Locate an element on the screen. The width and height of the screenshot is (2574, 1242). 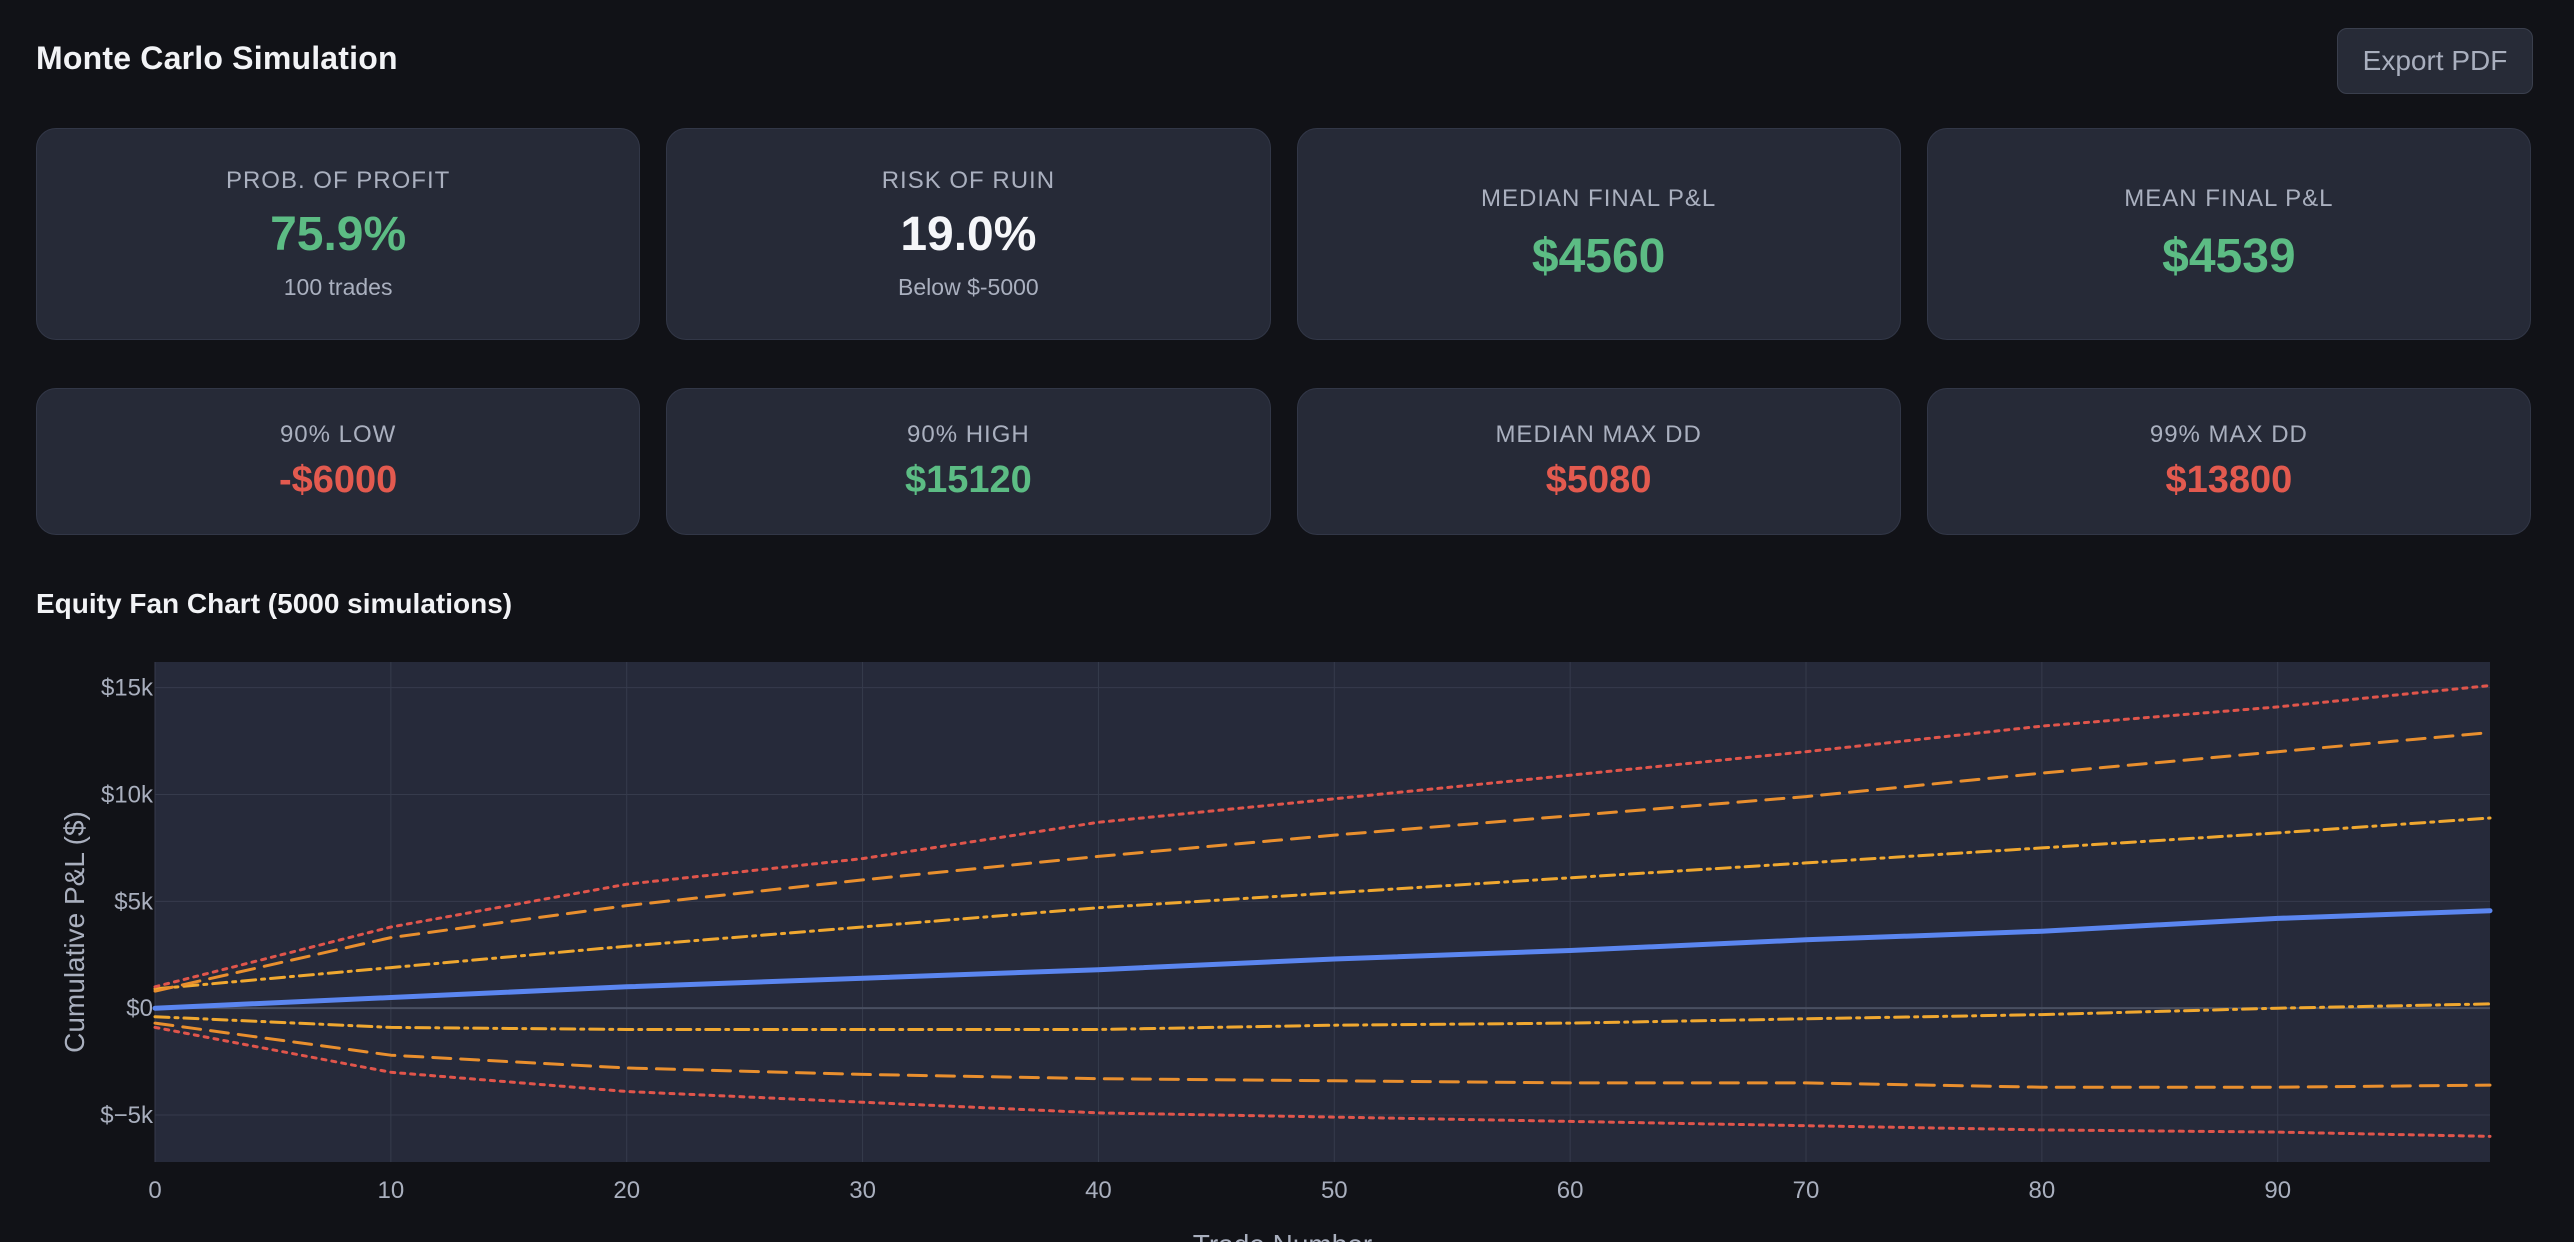
stat-card-prob-profit: PROB. OF PROFIT 75.9% 100 trades is located at coordinates (338, 234).